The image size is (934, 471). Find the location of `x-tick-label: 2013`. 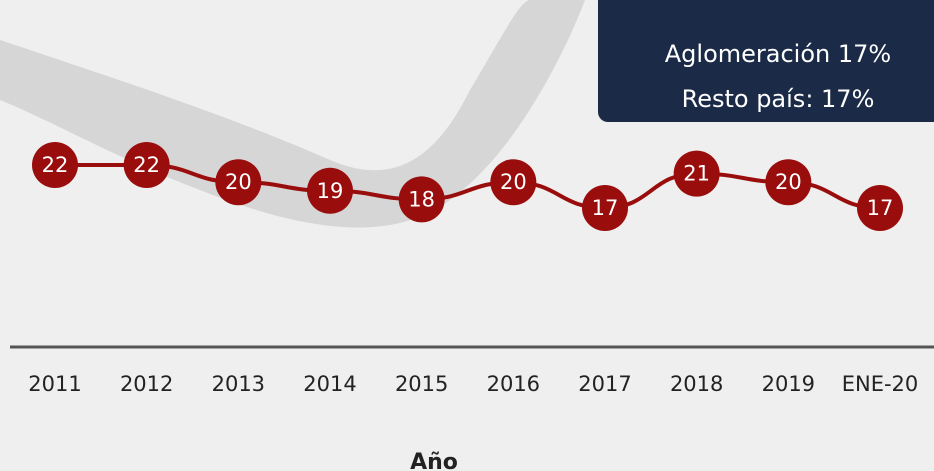

x-tick-label: 2013 is located at coordinates (238, 384).